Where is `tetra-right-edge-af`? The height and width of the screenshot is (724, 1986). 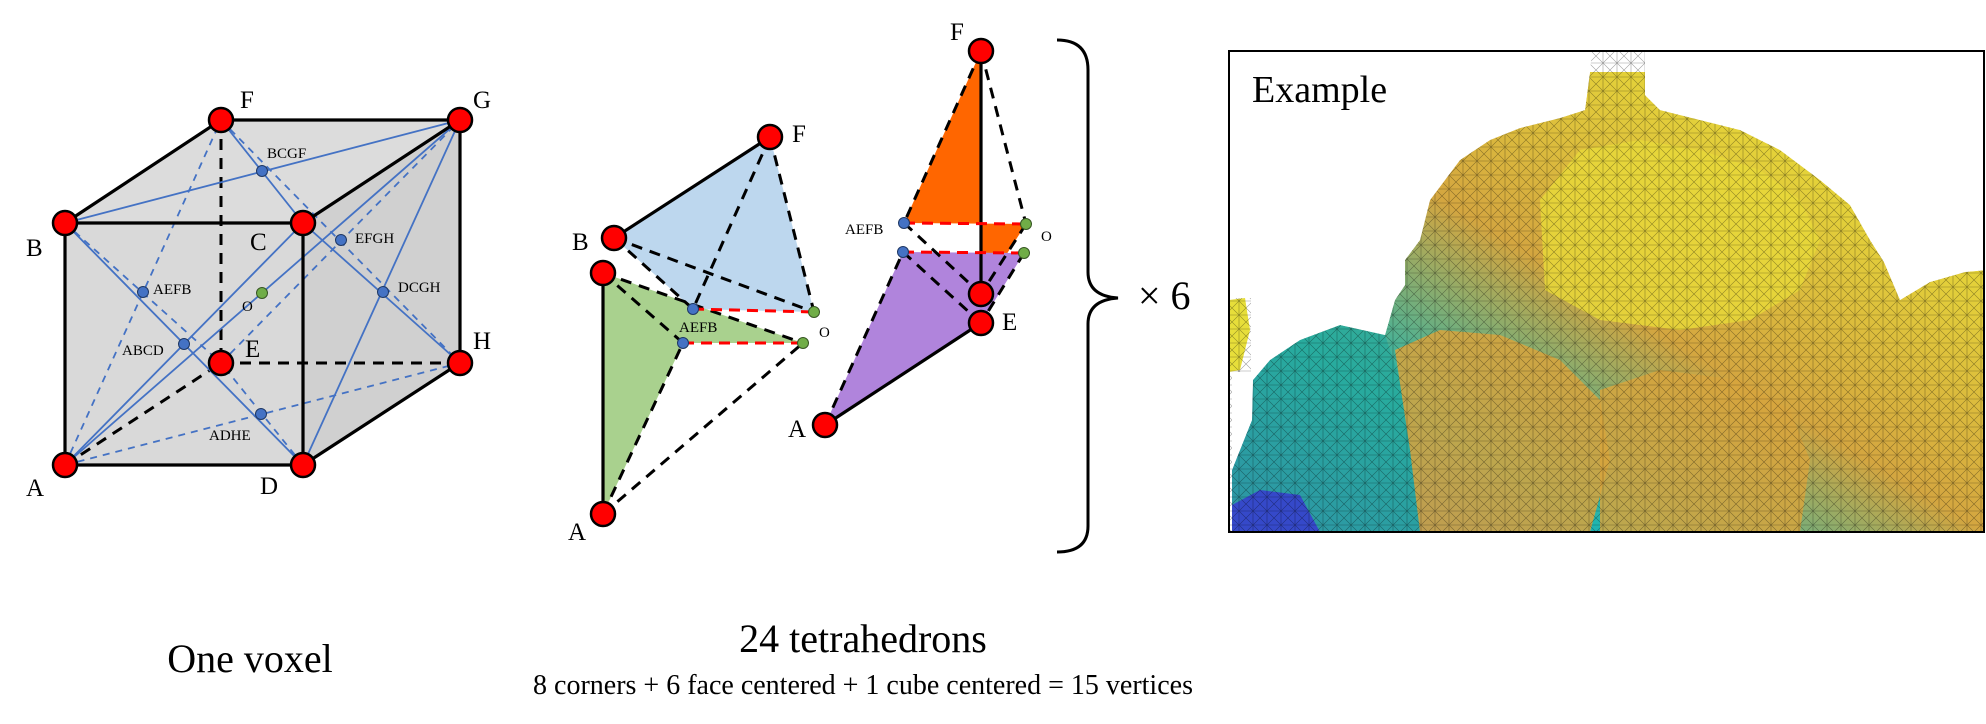 tetra-right-edge-af is located at coordinates (864, 338).